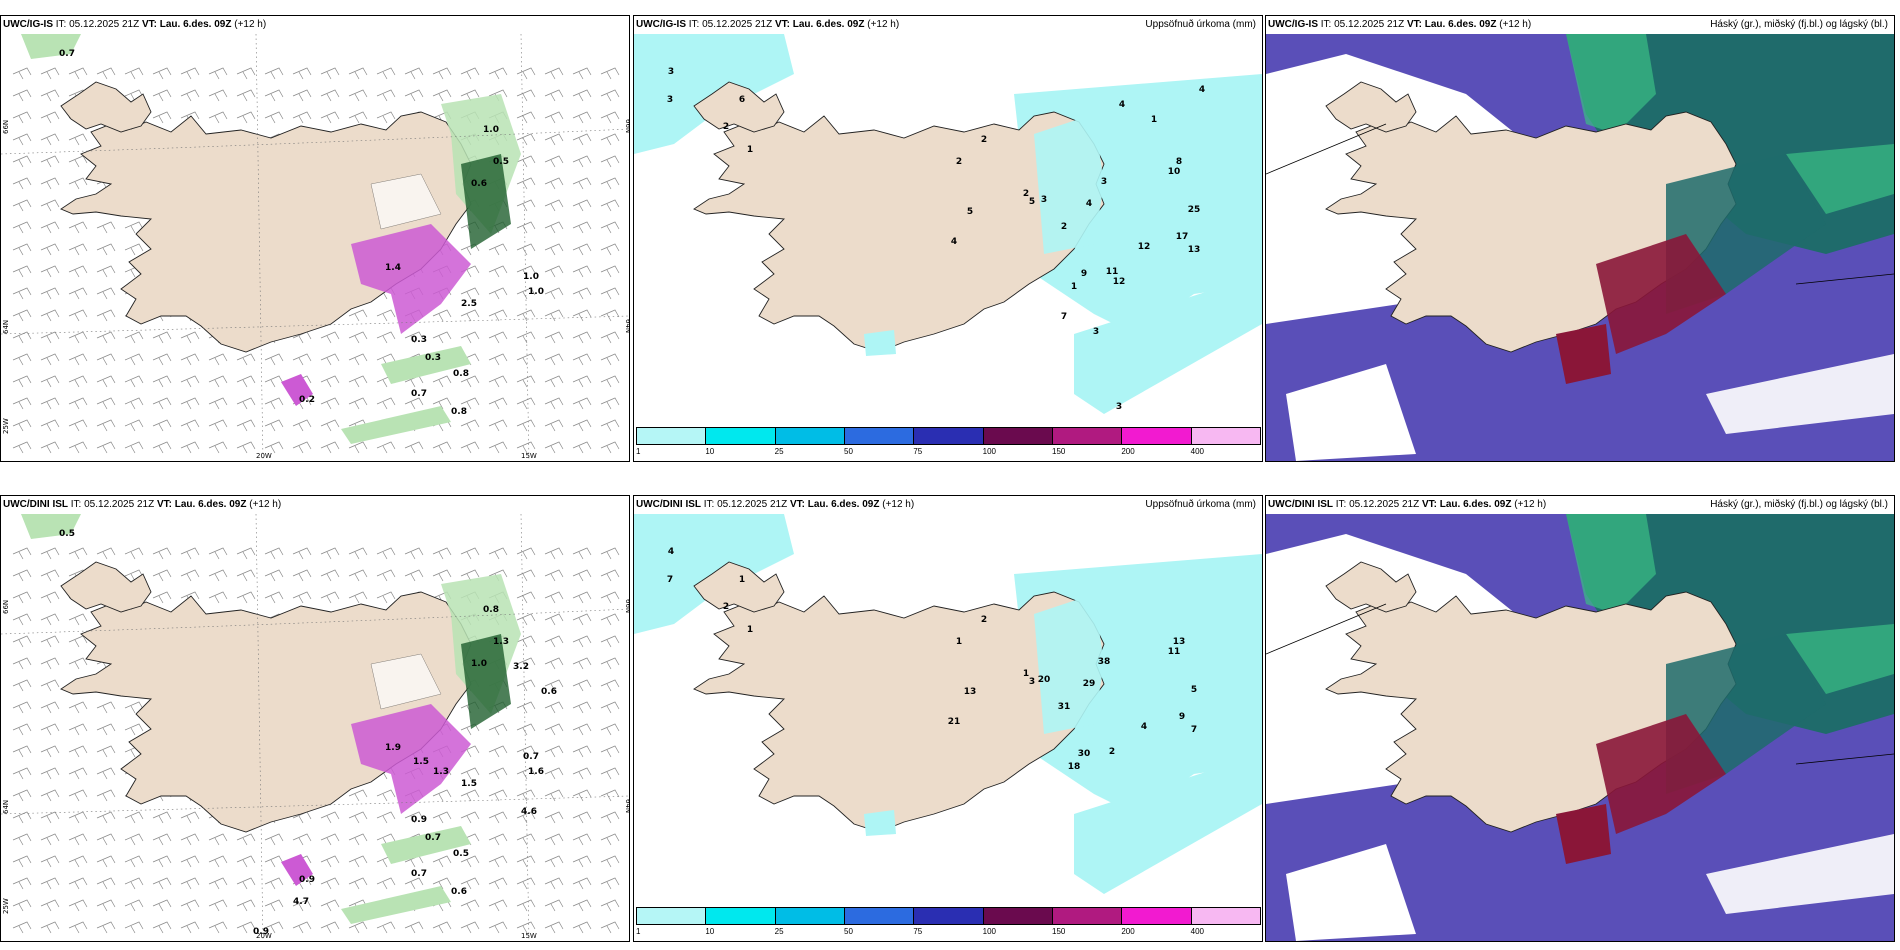  Describe the element at coordinates (1104, 662) in the screenshot. I see `value-label: 38` at that location.